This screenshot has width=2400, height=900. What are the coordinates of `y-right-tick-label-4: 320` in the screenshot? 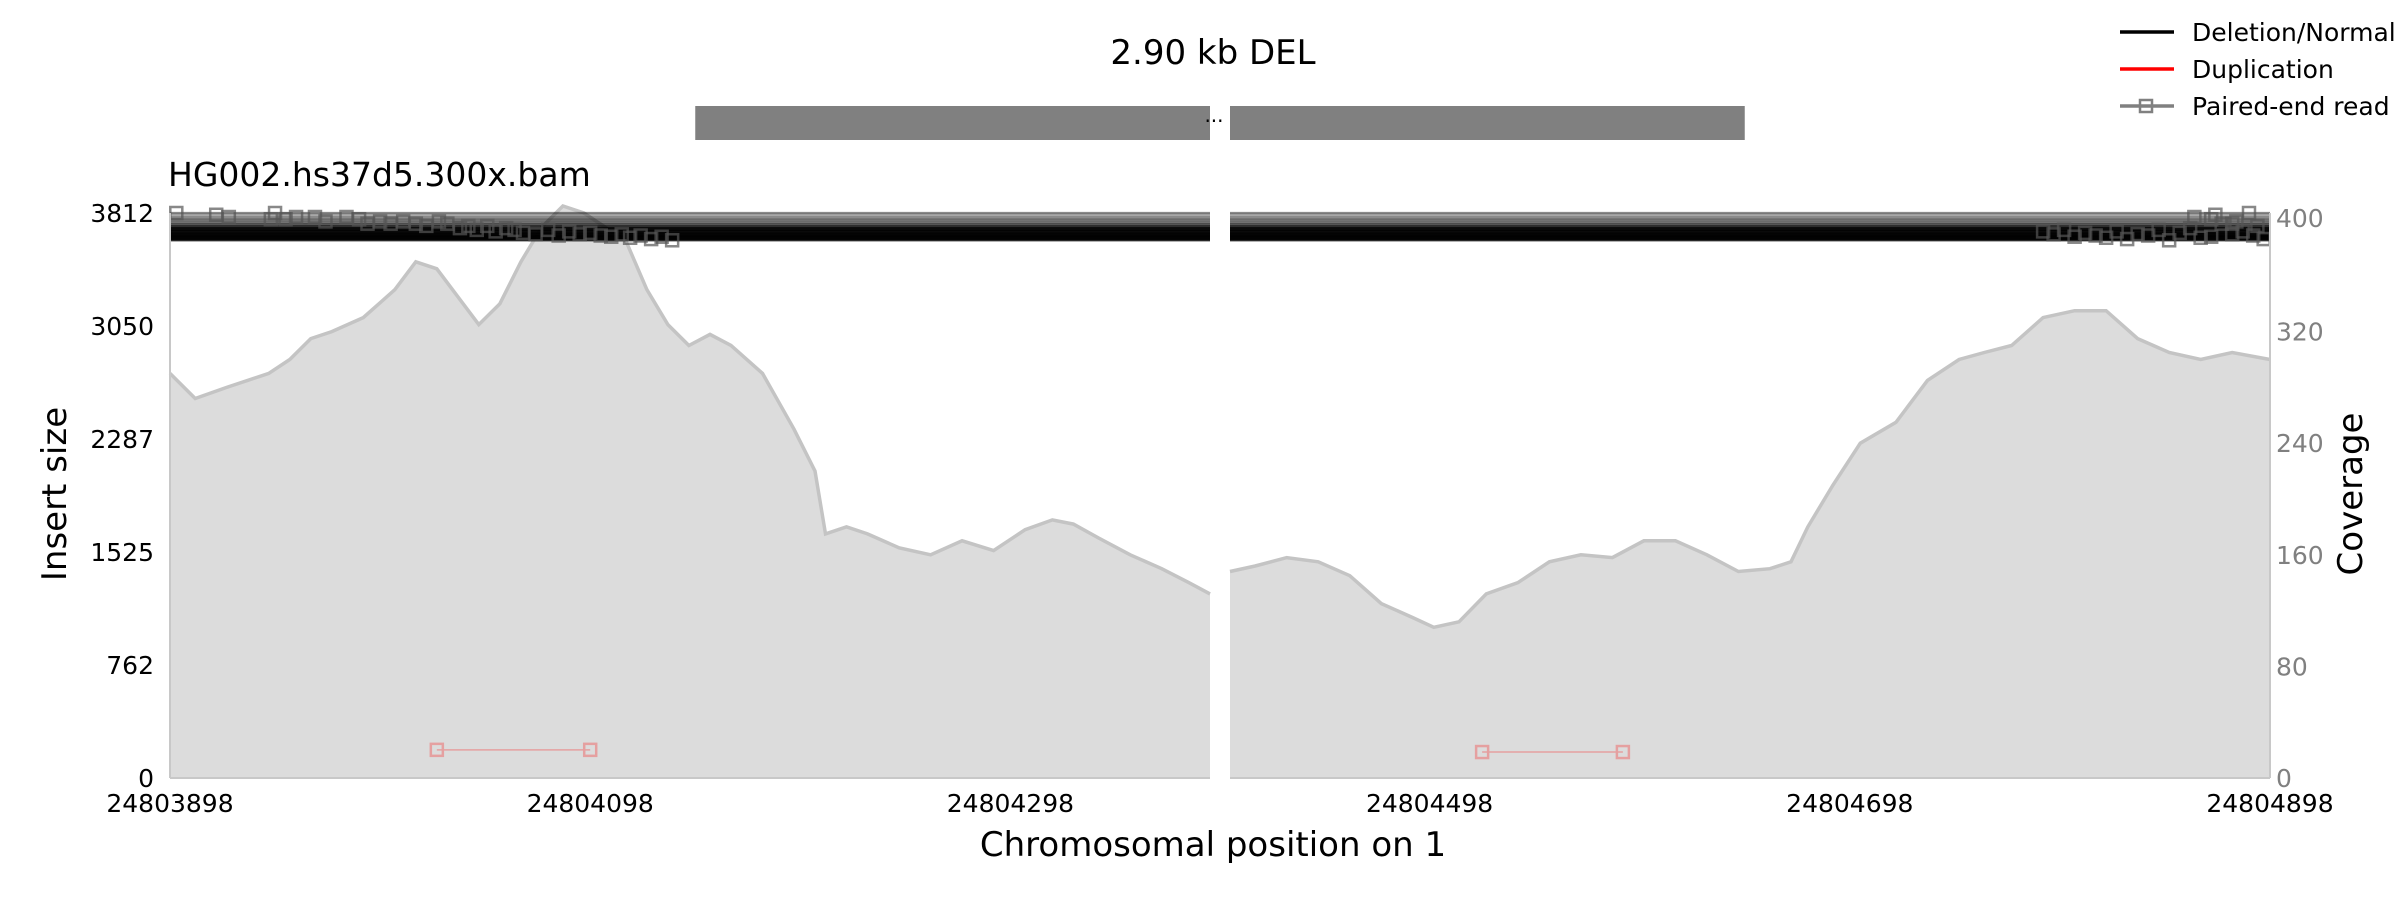 It's located at (2300, 332).